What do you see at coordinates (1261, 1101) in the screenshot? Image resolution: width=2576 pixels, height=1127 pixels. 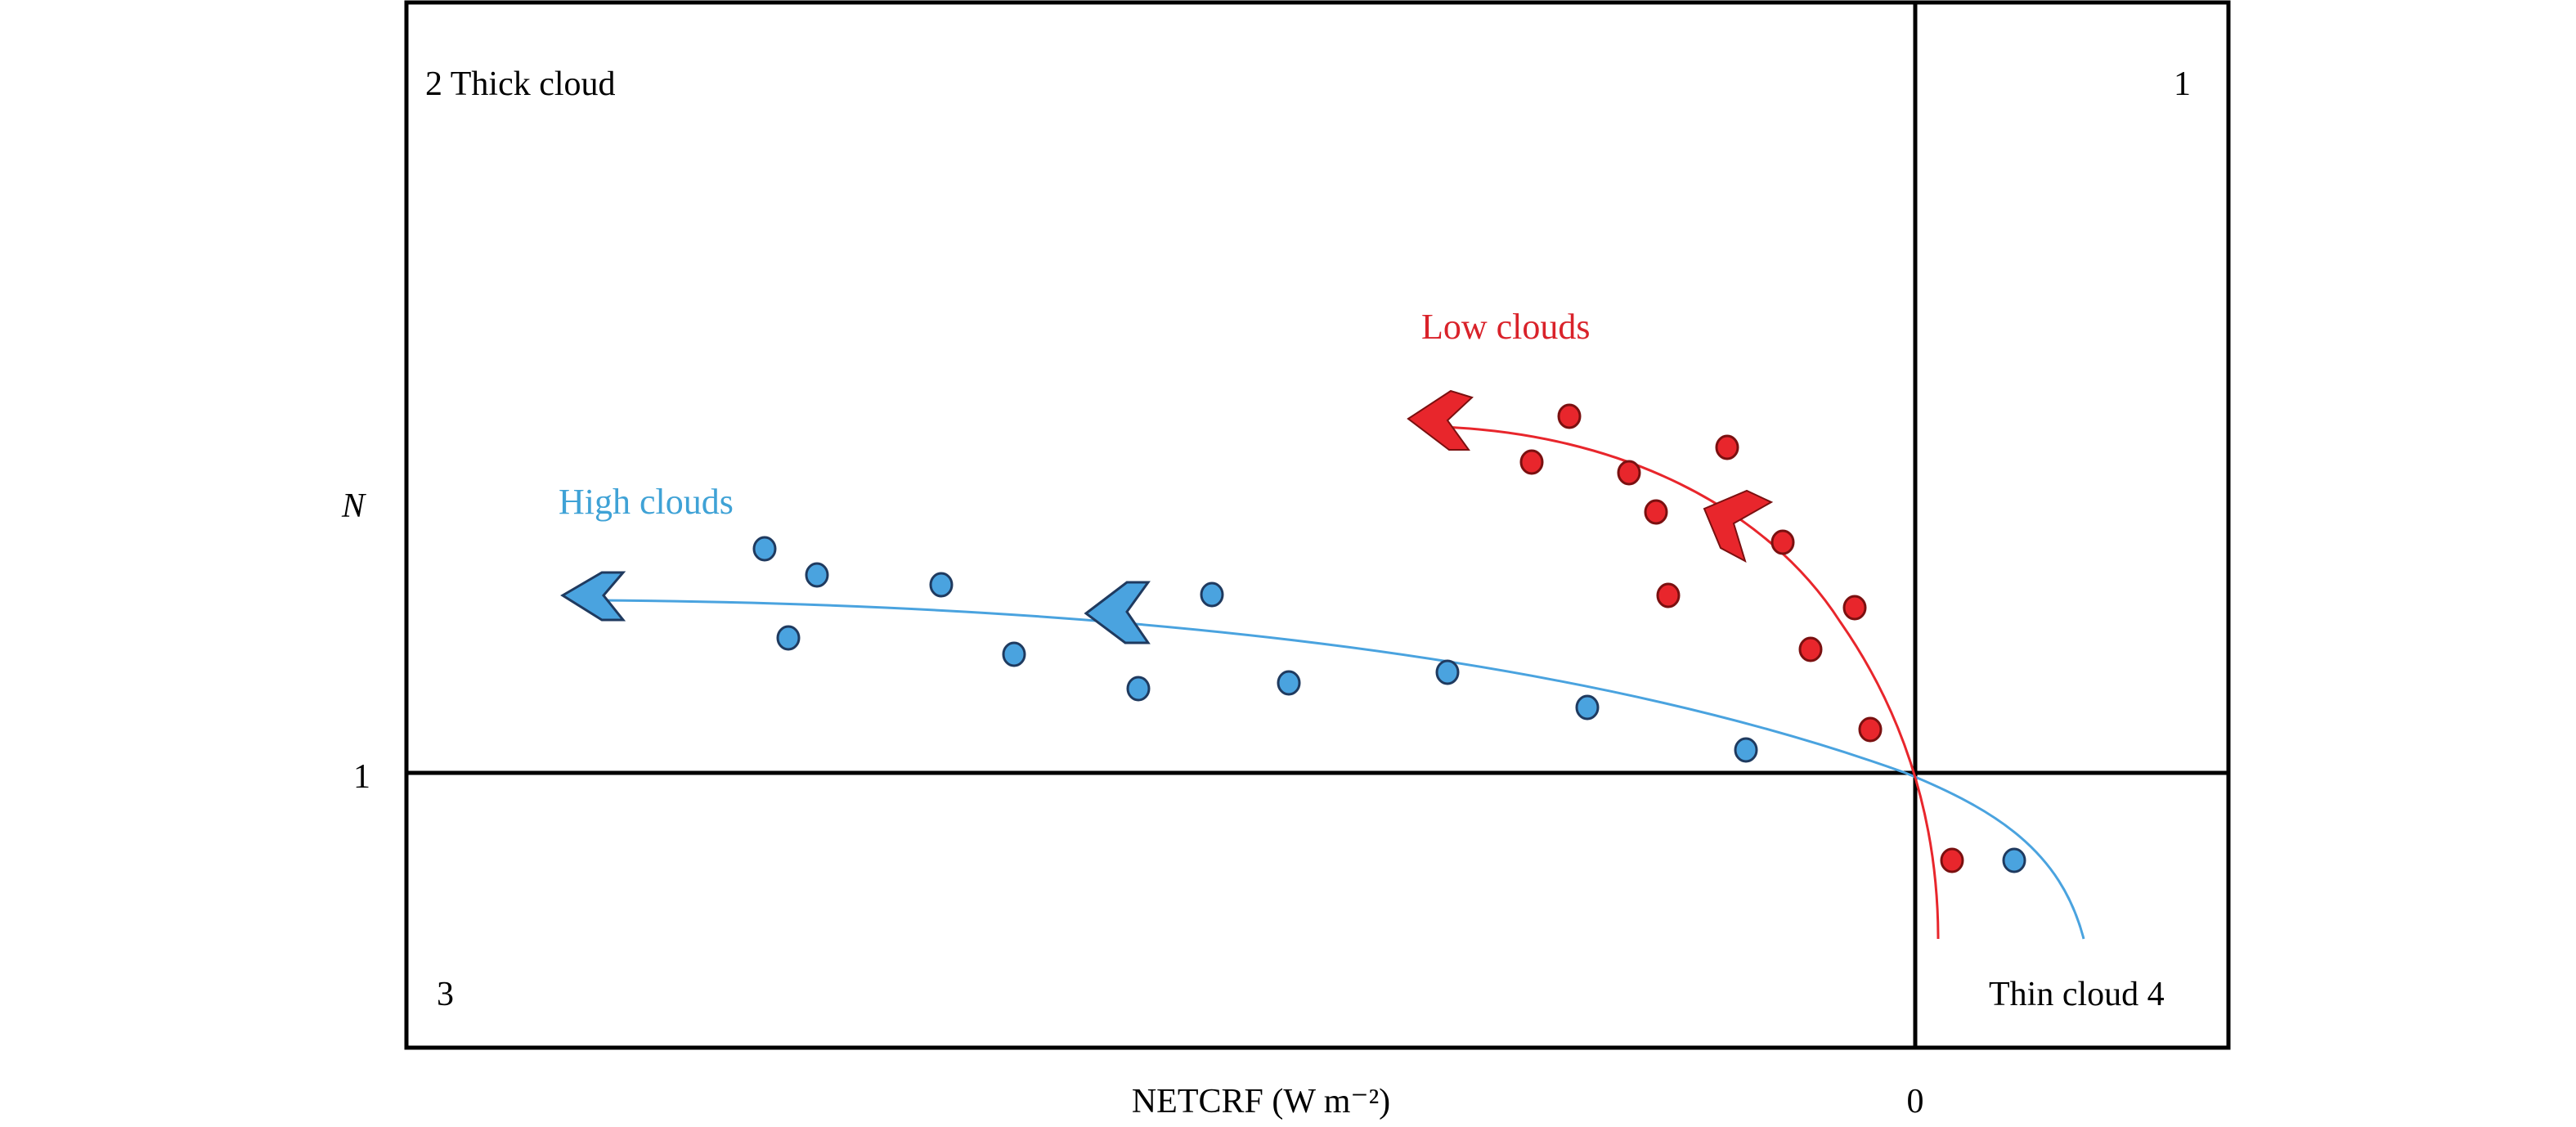 I see `x-axis-label: NETCRF (W m⁻²)` at bounding box center [1261, 1101].